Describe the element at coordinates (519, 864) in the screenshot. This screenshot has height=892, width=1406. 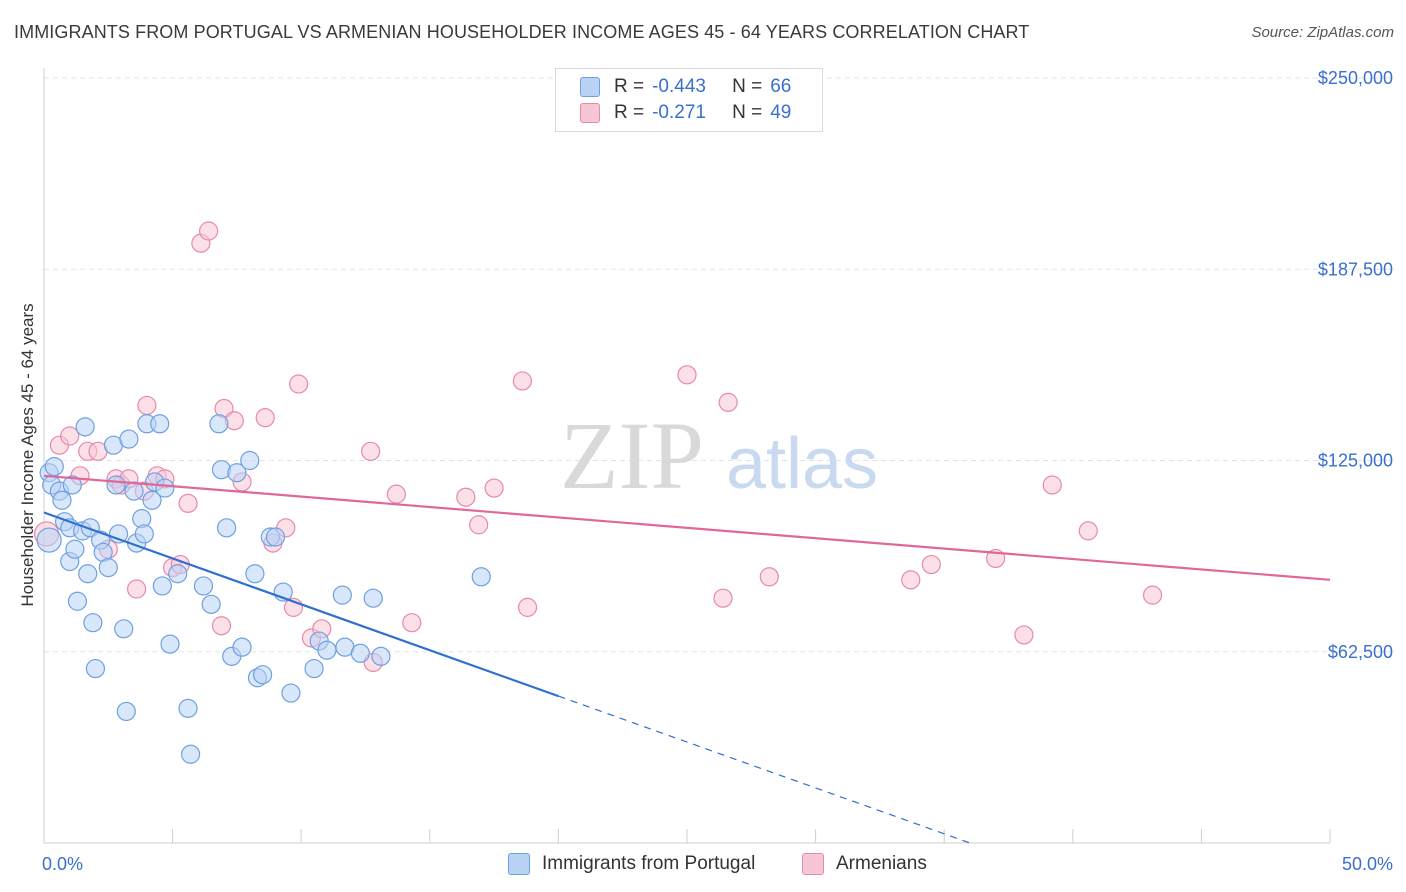
I see `bottom-legend-swatch-portugal` at that location.